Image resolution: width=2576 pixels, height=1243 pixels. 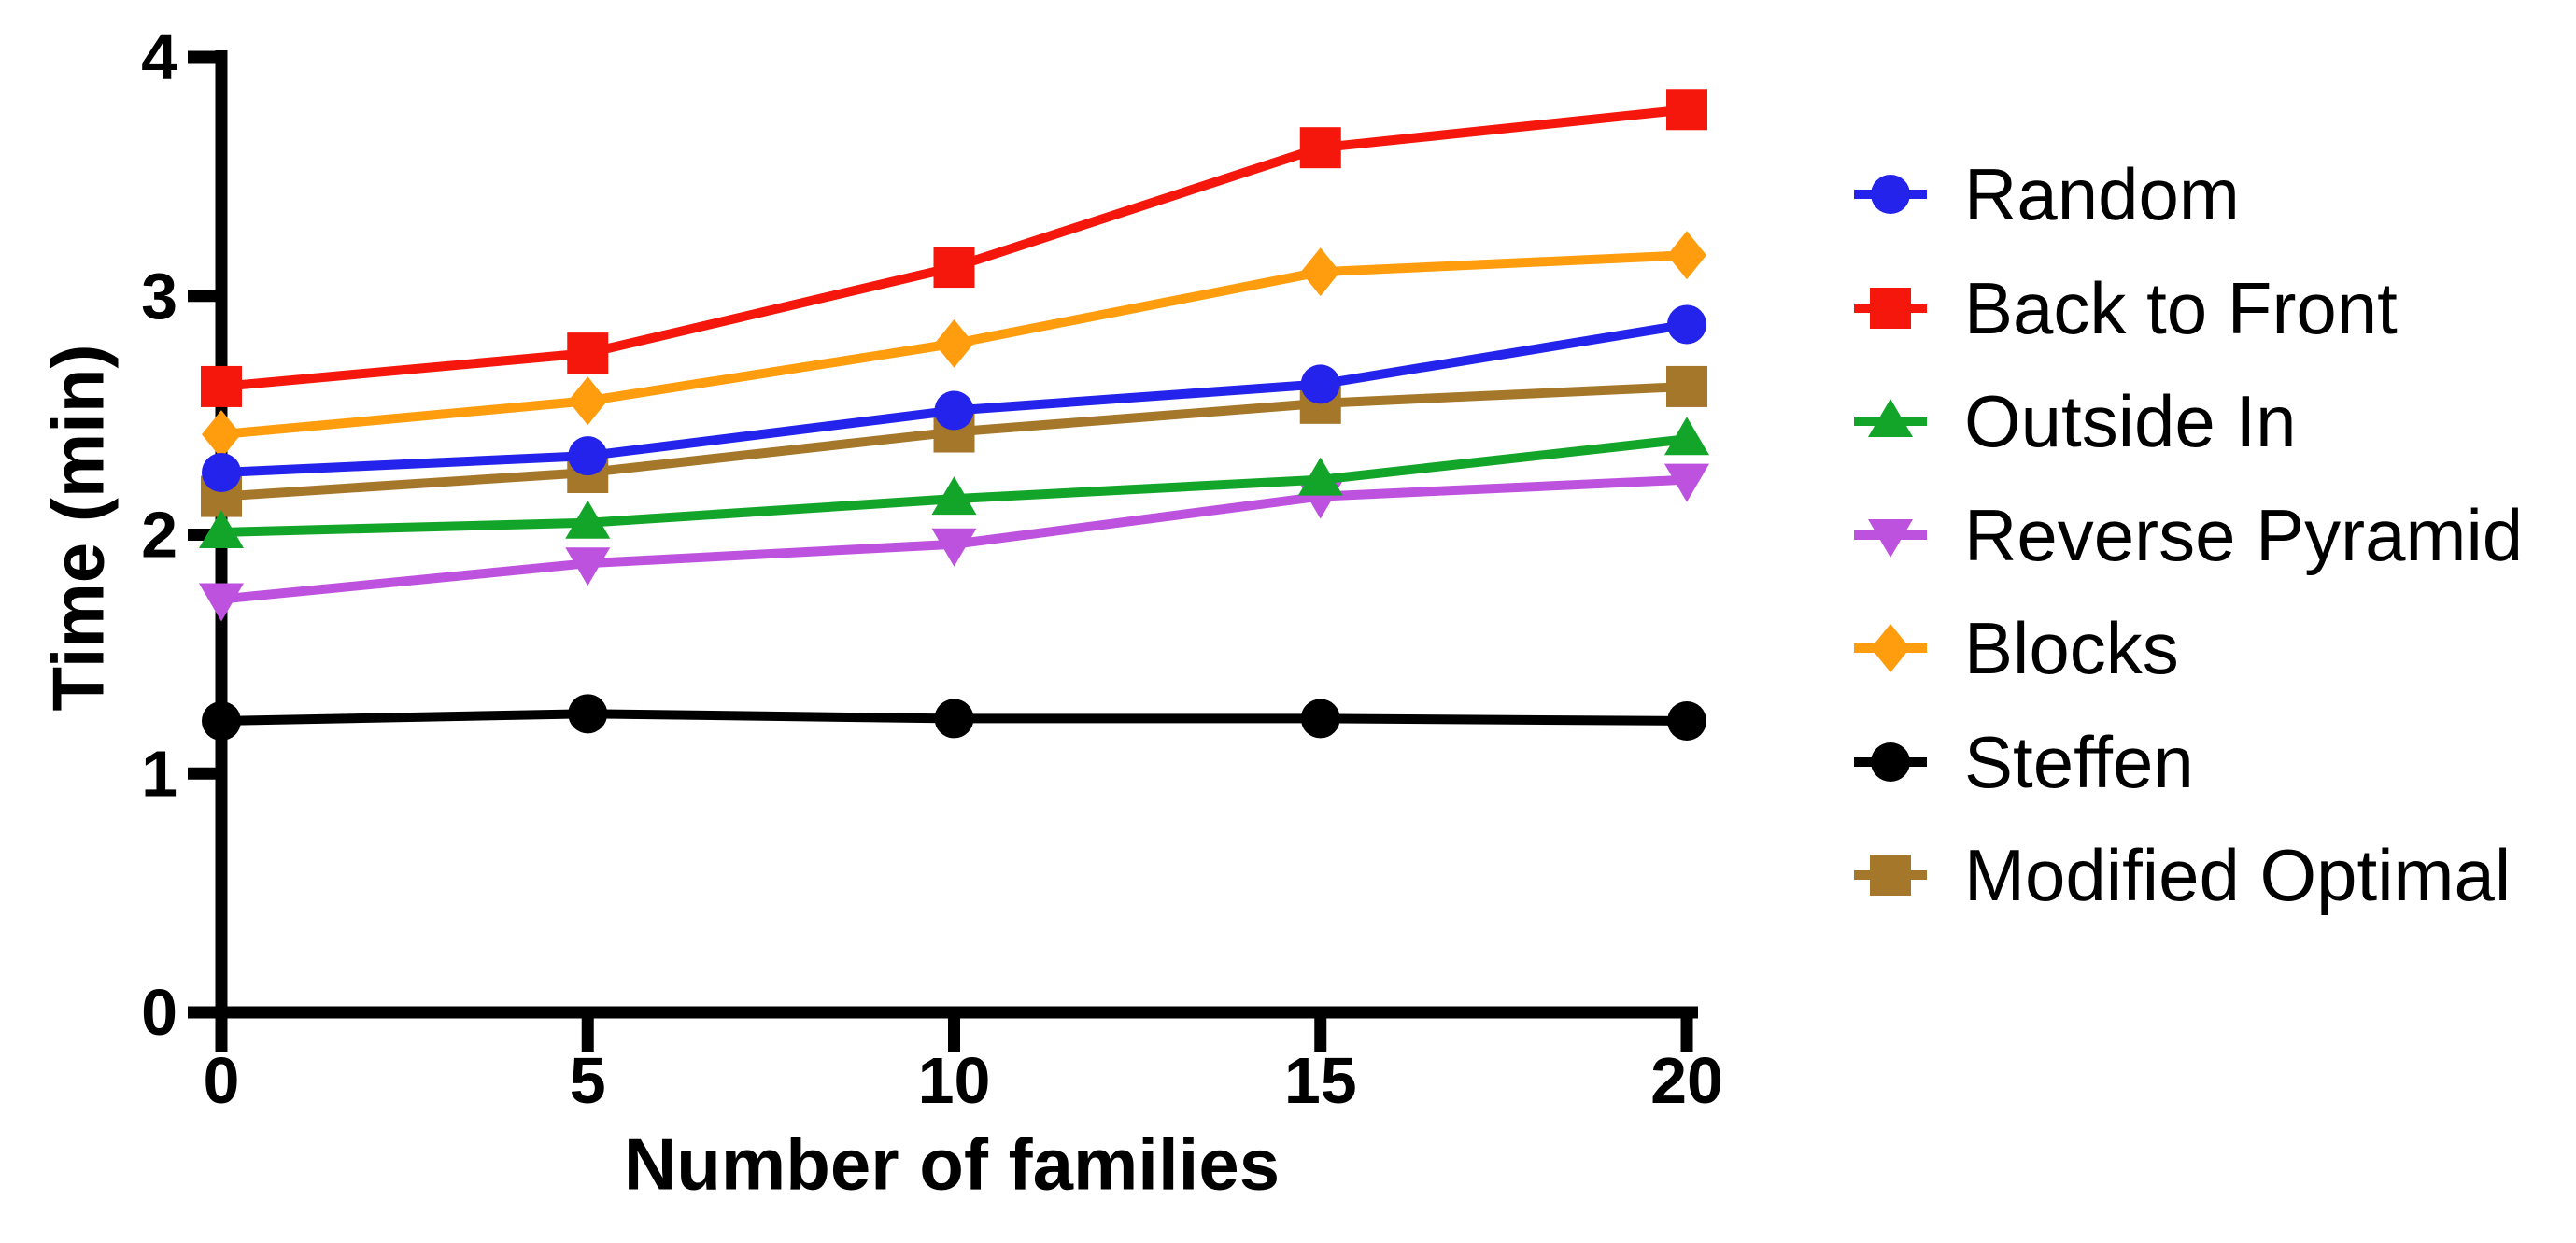 I want to click on series-back-to-front, so click(x=954, y=248).